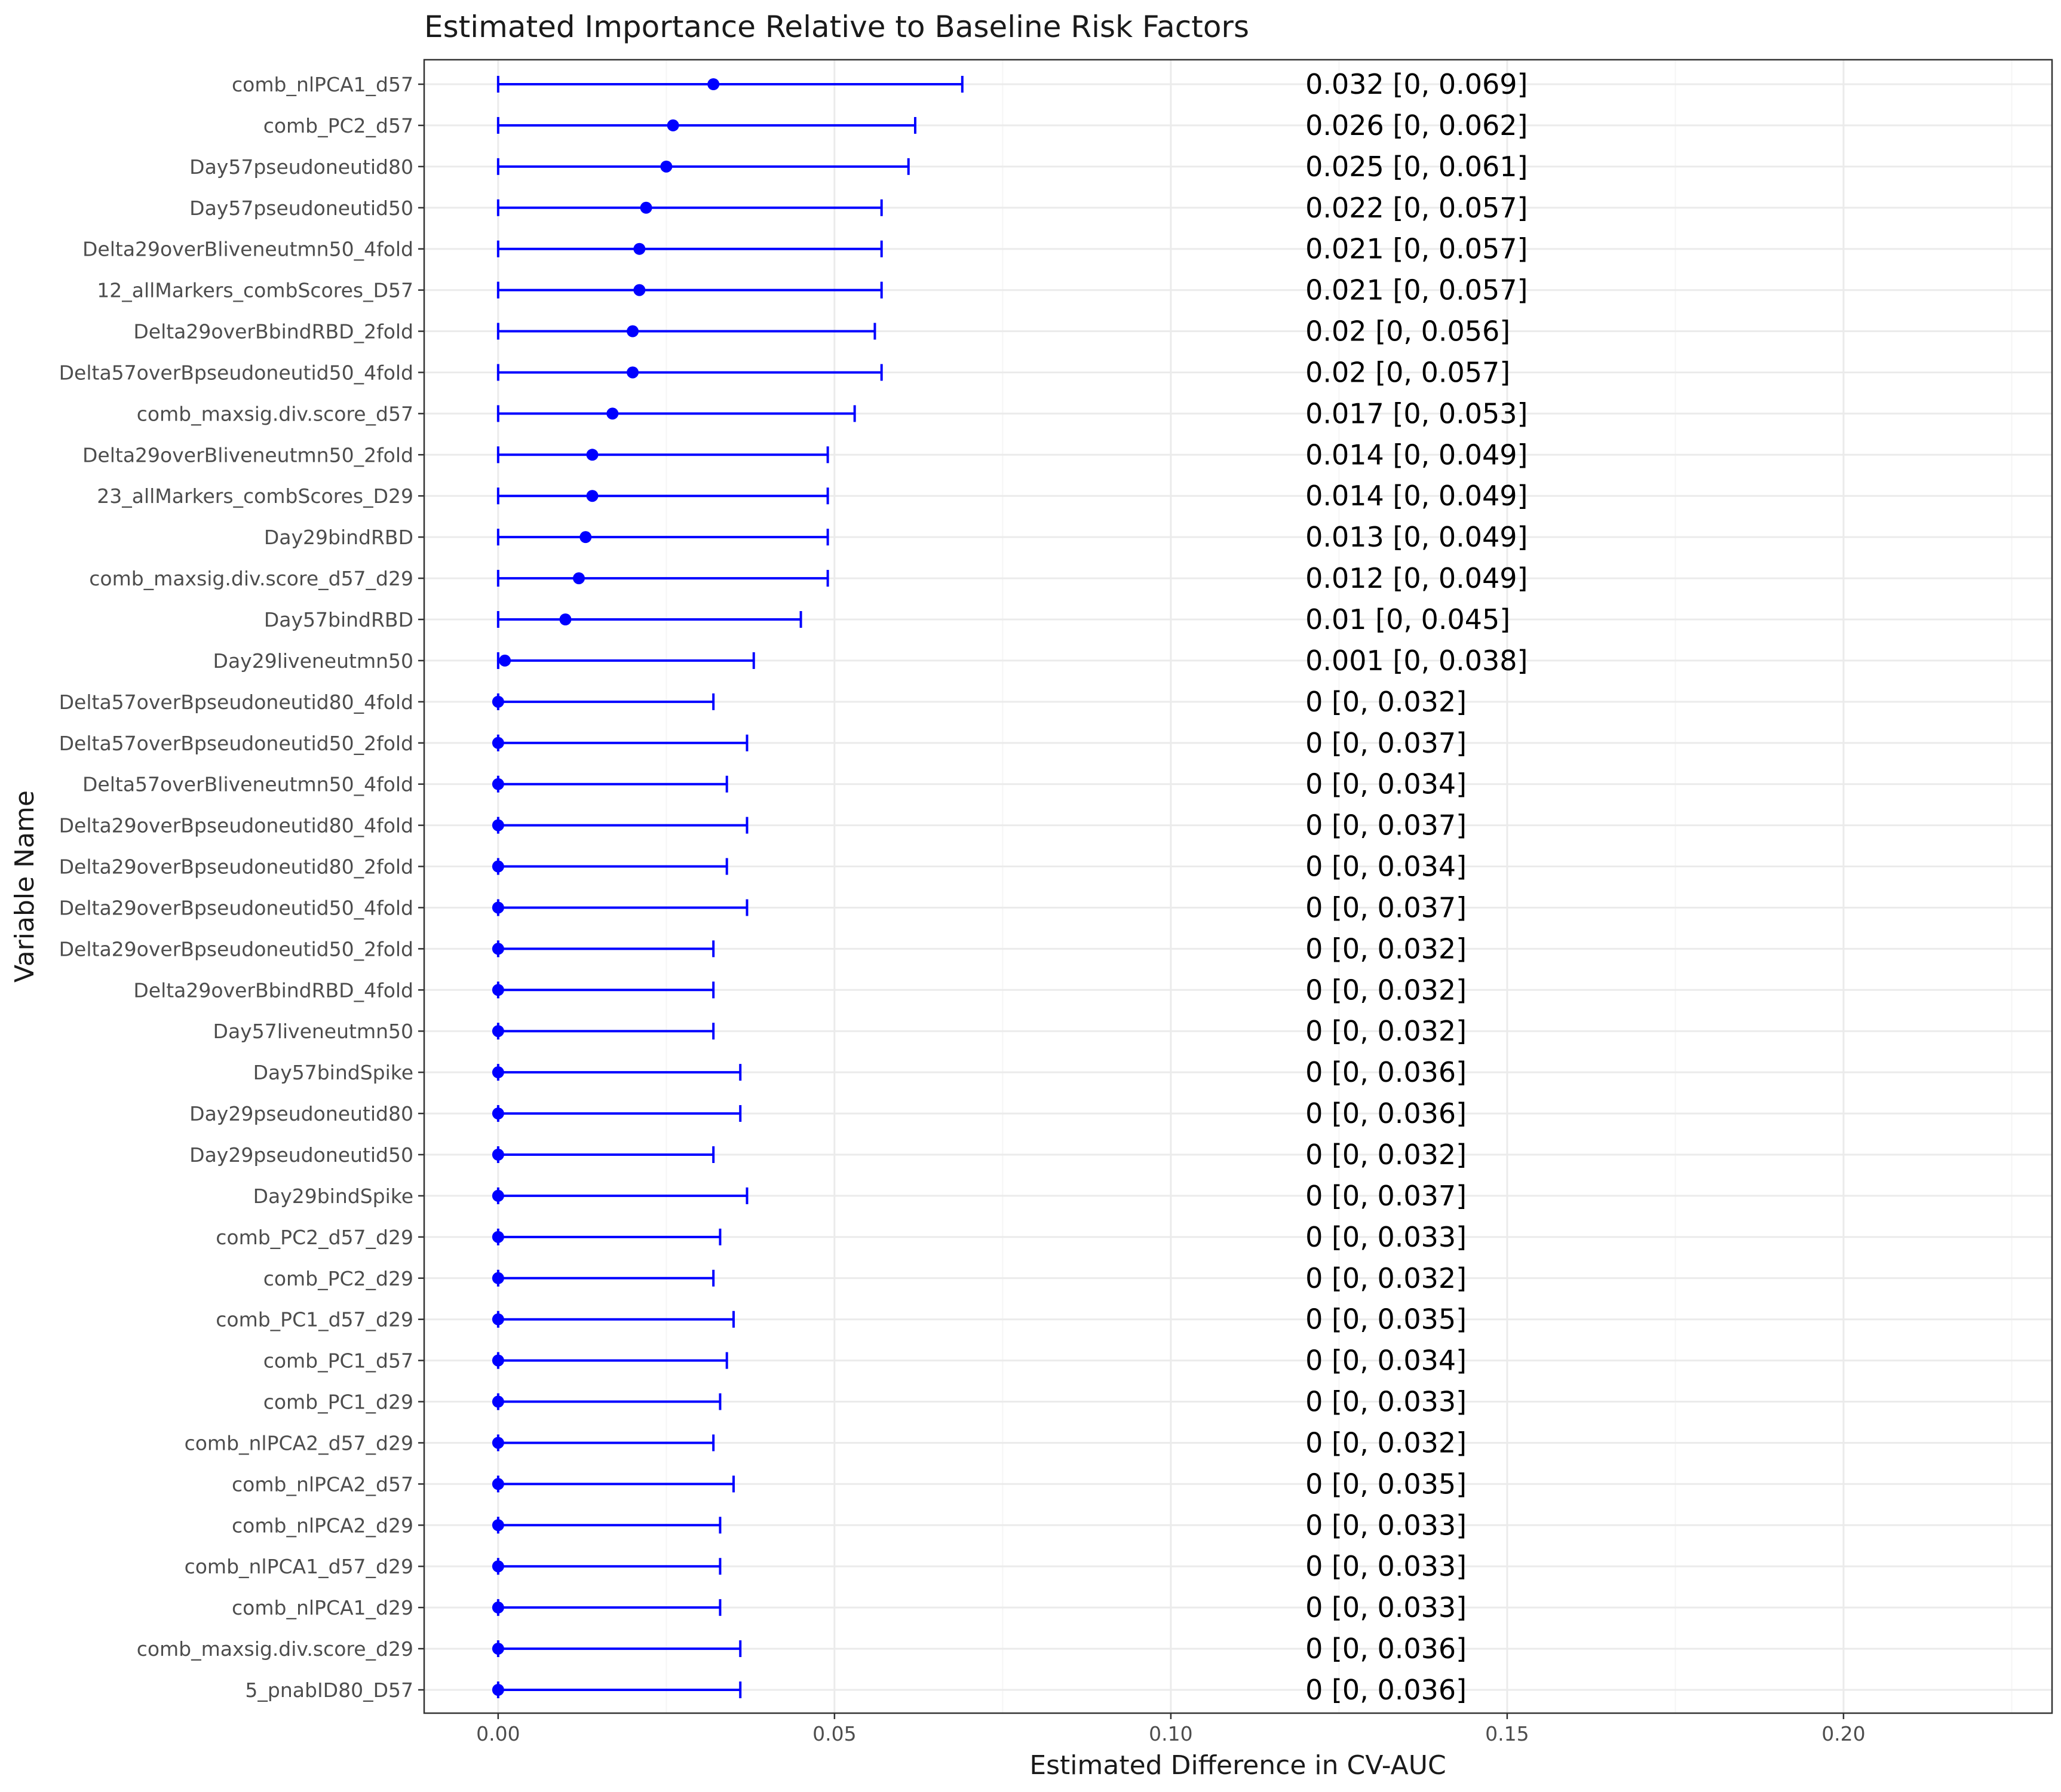  I want to click on y-tick-label: Day57bindRBD, so click(338, 619).